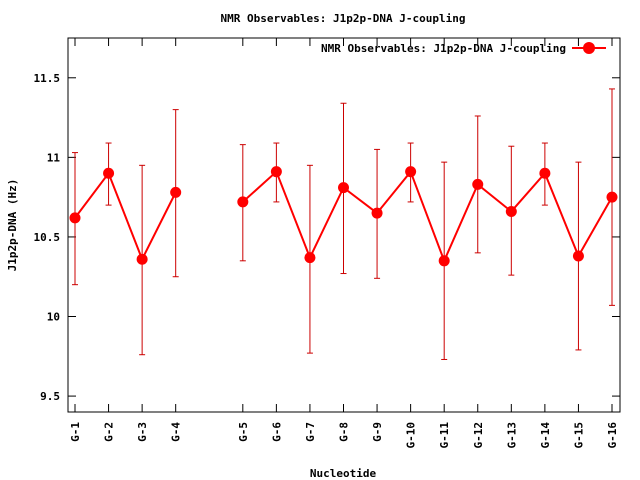  What do you see at coordinates (276, 432) in the screenshot?
I see `x-tick-label: G-6` at bounding box center [276, 432].